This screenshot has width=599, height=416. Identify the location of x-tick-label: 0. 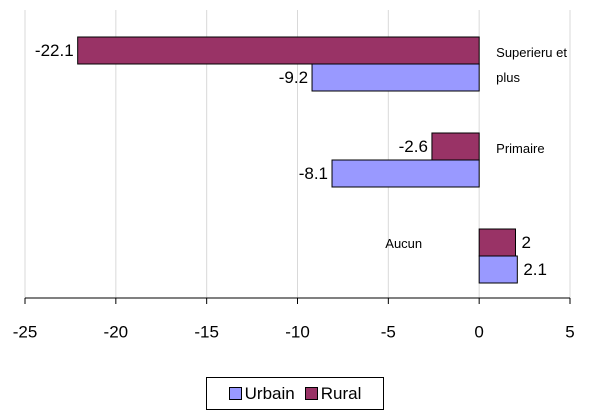
(478, 331).